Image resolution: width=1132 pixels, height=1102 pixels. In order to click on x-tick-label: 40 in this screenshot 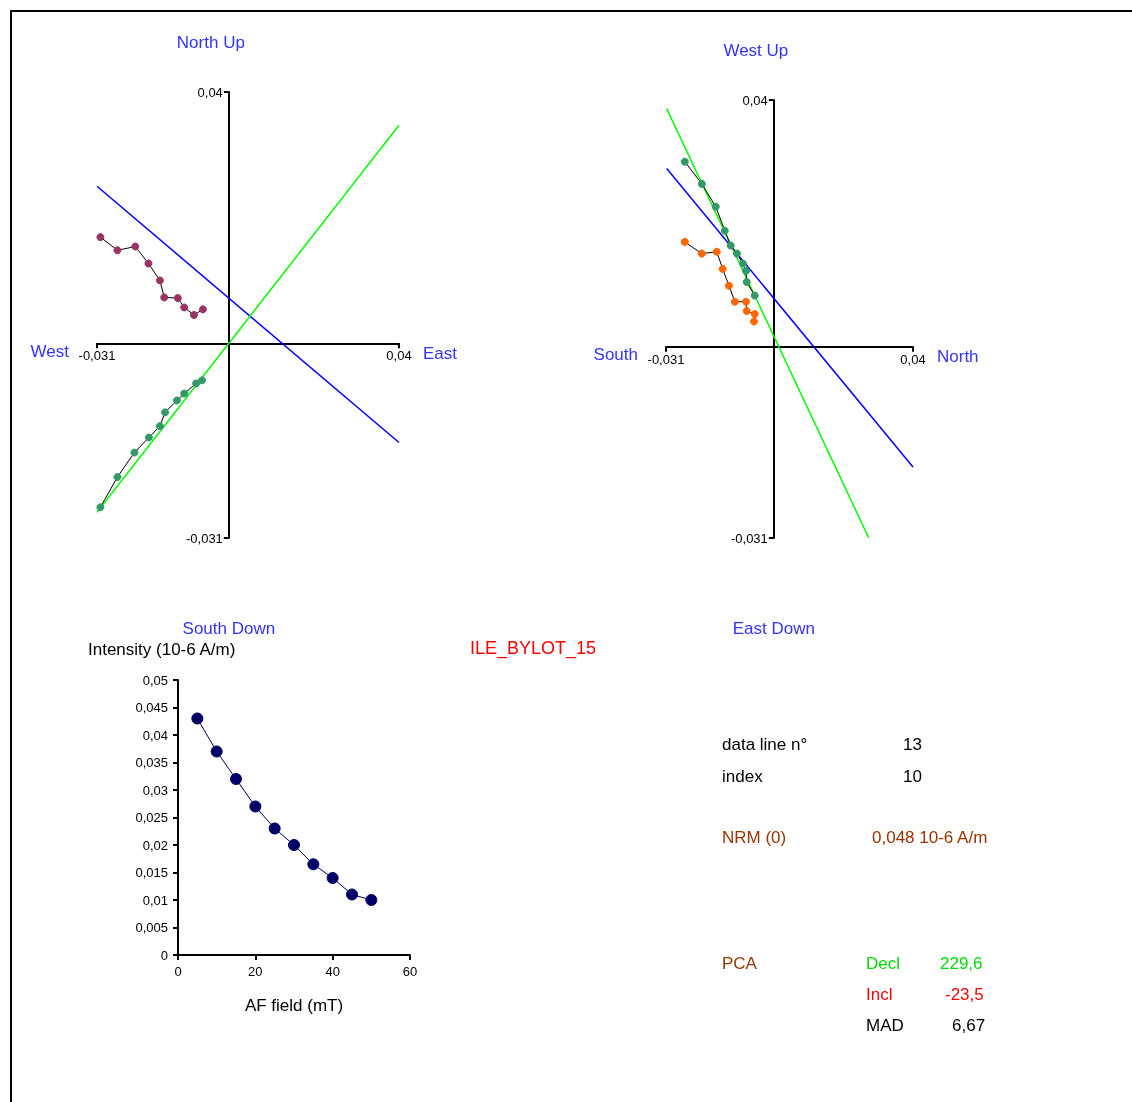, I will do `click(332, 971)`.